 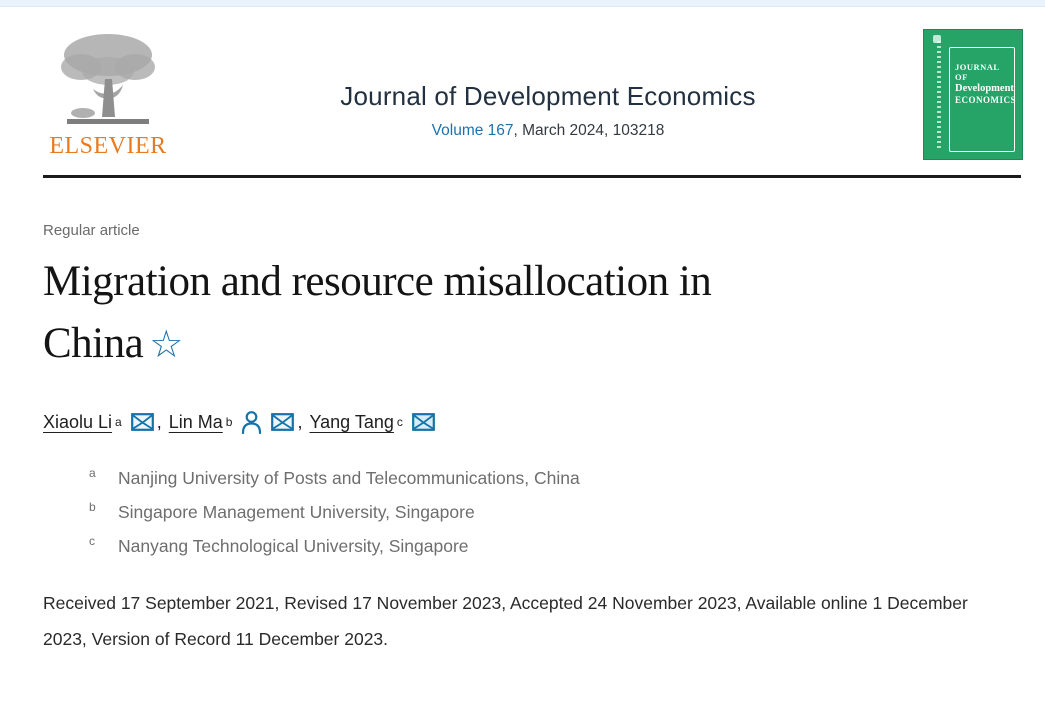 I want to click on header-divider, so click(x=532, y=176).